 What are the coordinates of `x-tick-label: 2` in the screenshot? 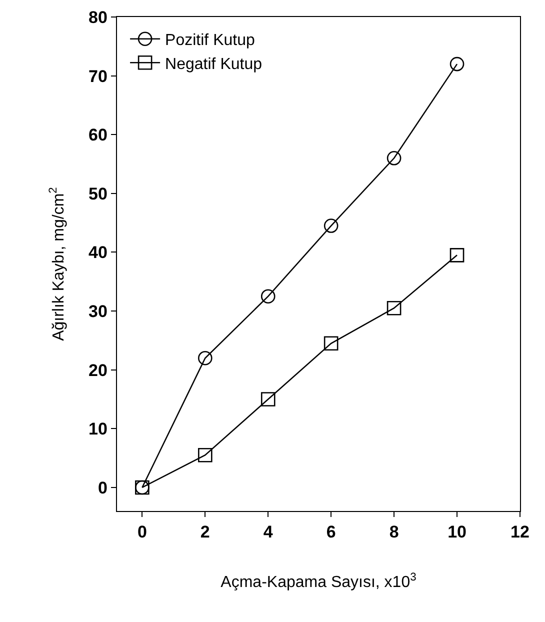 It's located at (205, 532).